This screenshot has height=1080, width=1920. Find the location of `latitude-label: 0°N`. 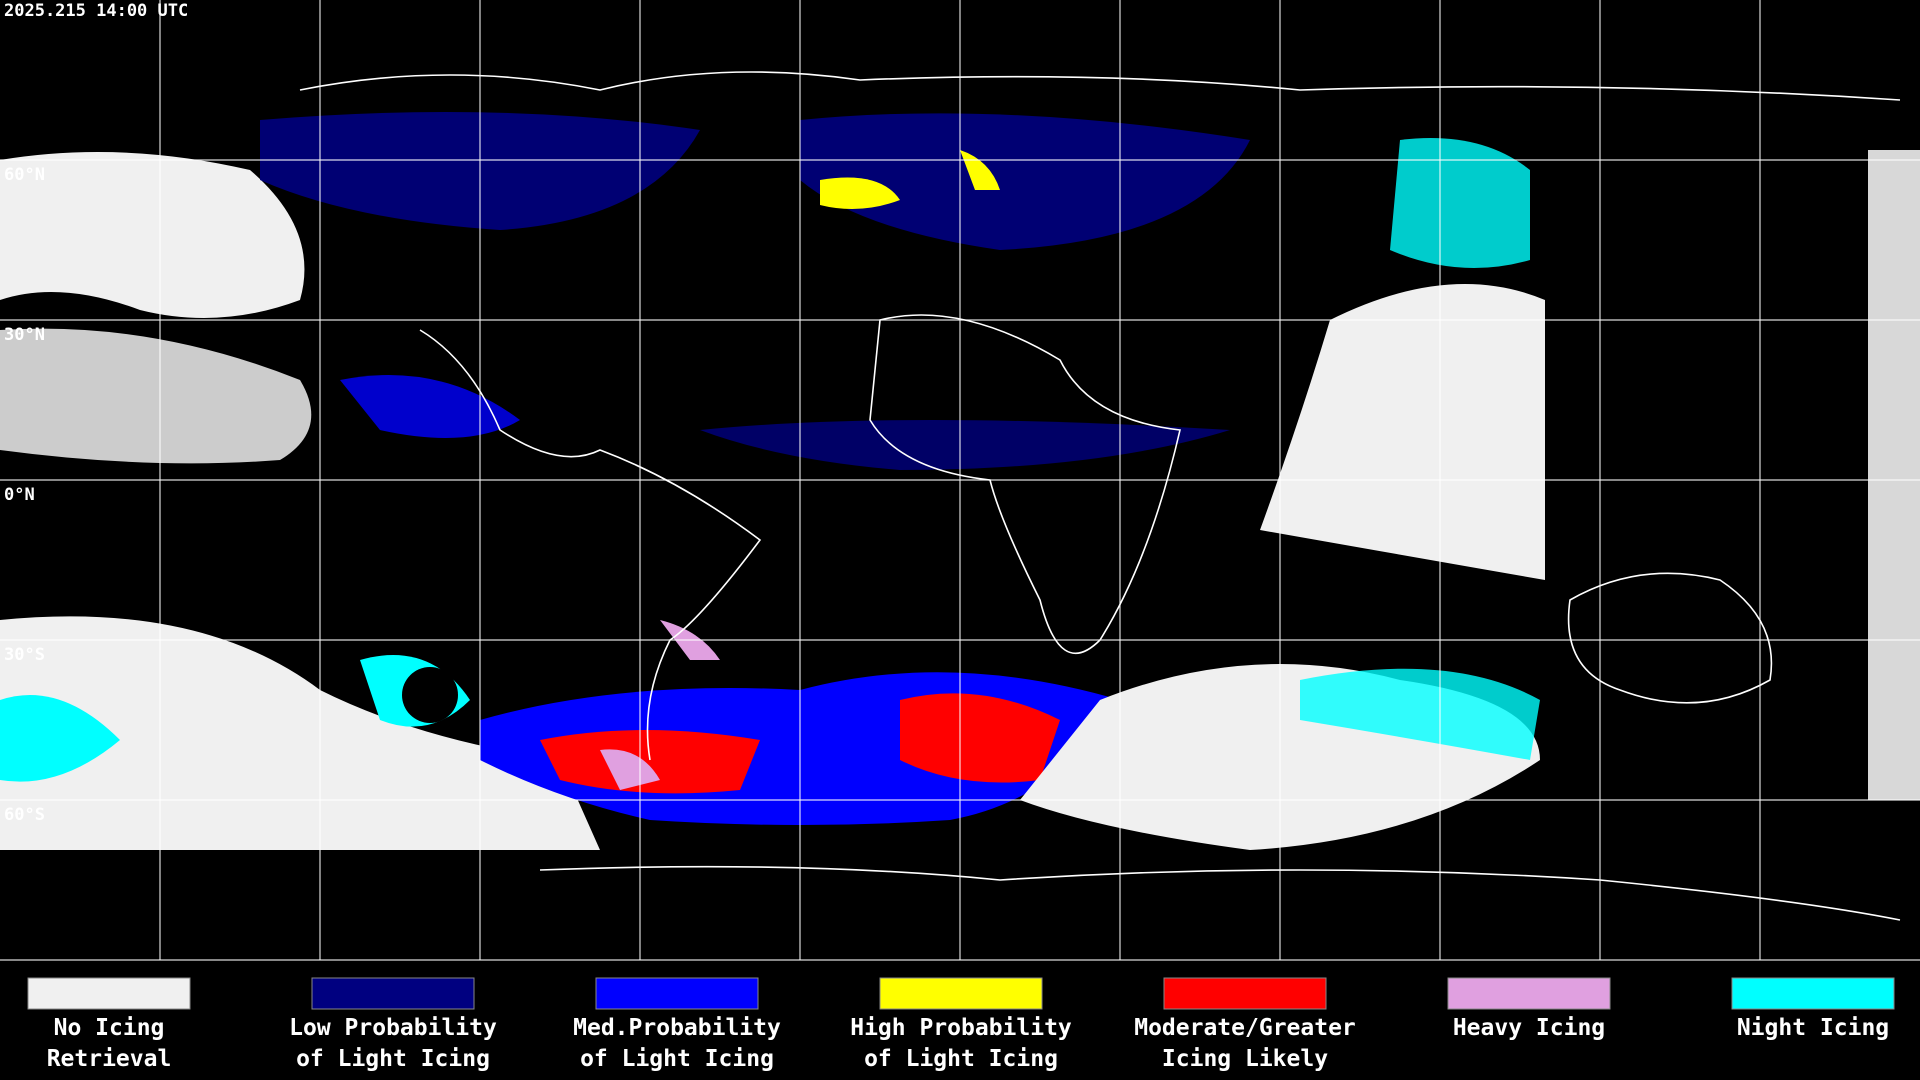

latitude-label: 0°N is located at coordinates (19, 495).